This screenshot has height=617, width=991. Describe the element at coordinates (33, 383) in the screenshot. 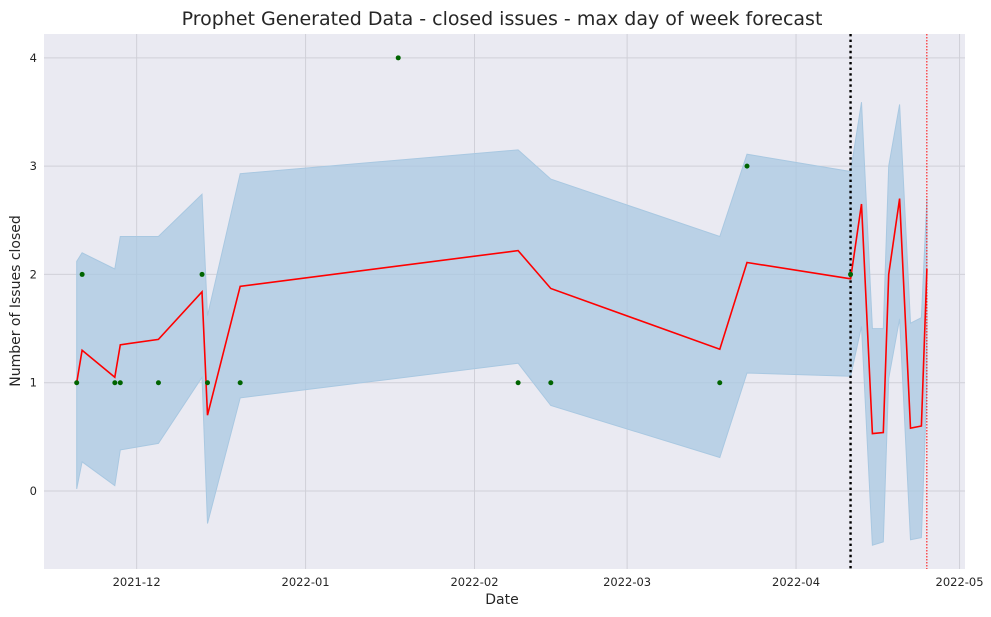

I see `y-tick-label: 1` at that location.